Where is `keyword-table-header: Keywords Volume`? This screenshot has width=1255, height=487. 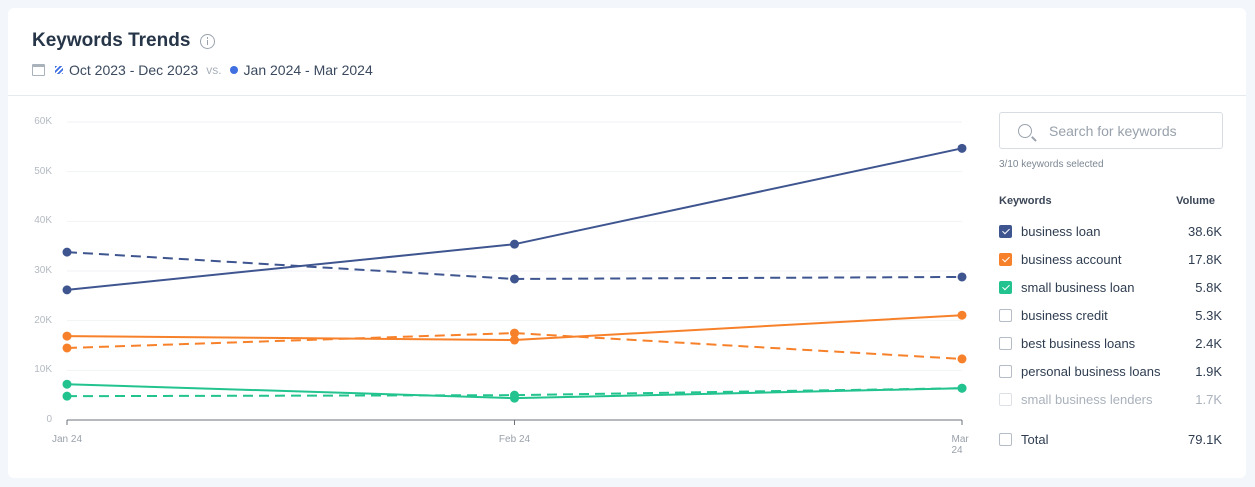 keyword-table-header: Keywords Volume is located at coordinates (1111, 201).